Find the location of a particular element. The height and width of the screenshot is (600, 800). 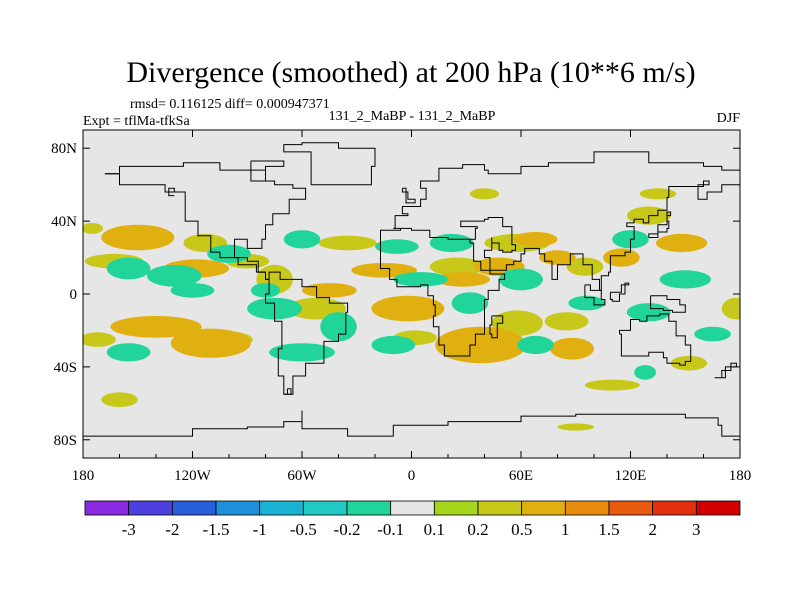

colorbar-label-11: 1.5 is located at coordinates (608, 529).